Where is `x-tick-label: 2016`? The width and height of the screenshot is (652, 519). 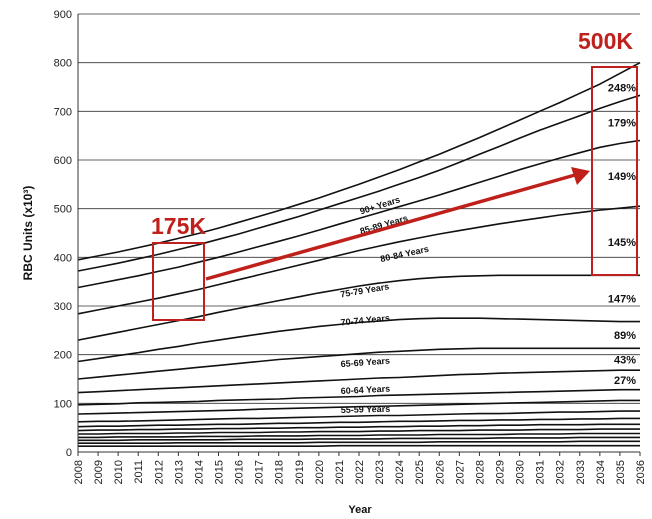 x-tick-label: 2016 is located at coordinates (240, 472).